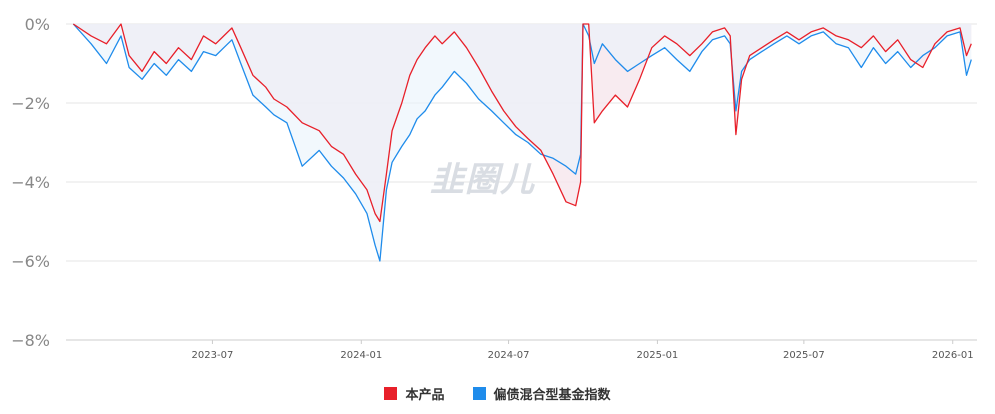 This screenshot has height=414, width=995. What do you see at coordinates (391, 393) in the screenshot?
I see `legend-swatch-product` at bounding box center [391, 393].